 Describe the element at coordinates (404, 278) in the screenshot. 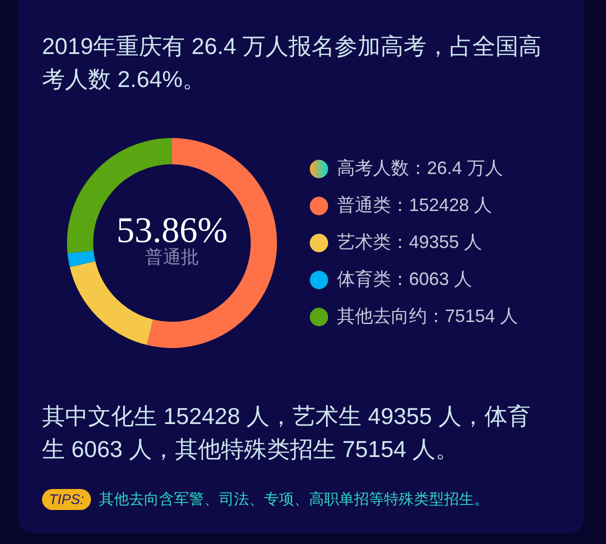

I see `legend-label: 体育类：6063 人` at that location.